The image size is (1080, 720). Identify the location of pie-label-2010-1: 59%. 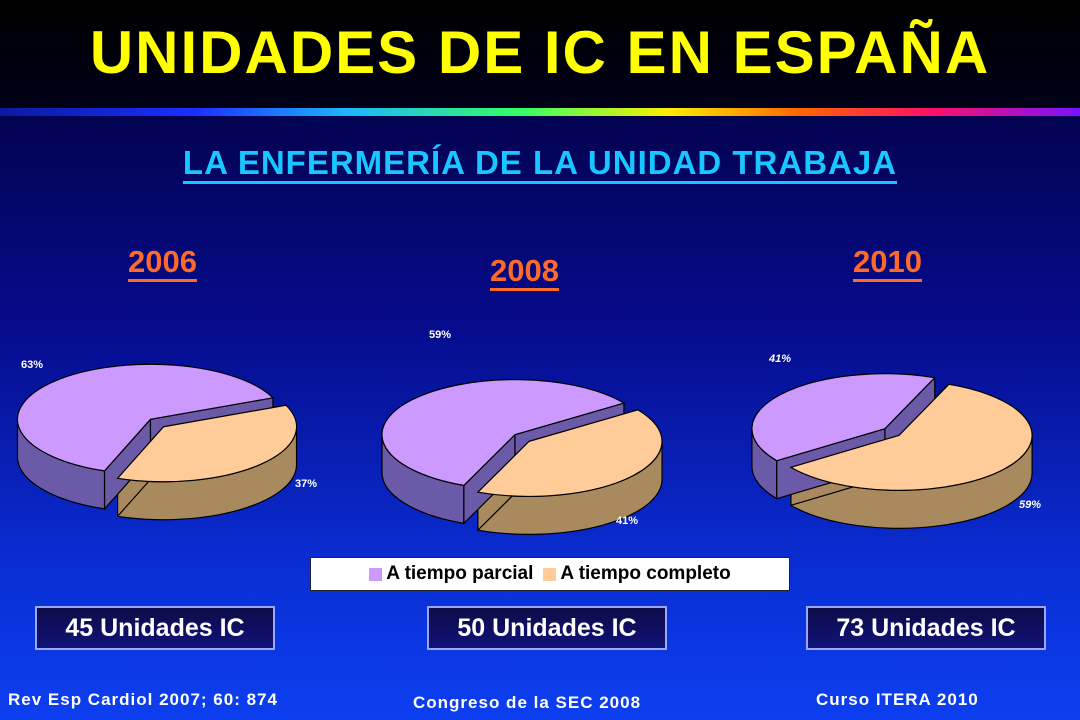
(1030, 505).